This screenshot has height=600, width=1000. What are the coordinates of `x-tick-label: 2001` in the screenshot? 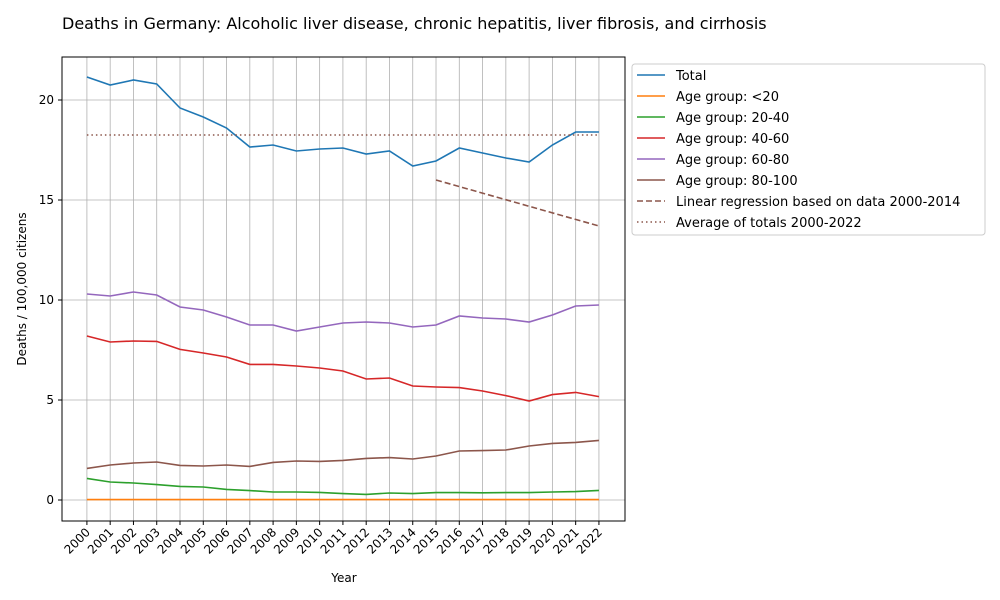 It's located at (100, 540).